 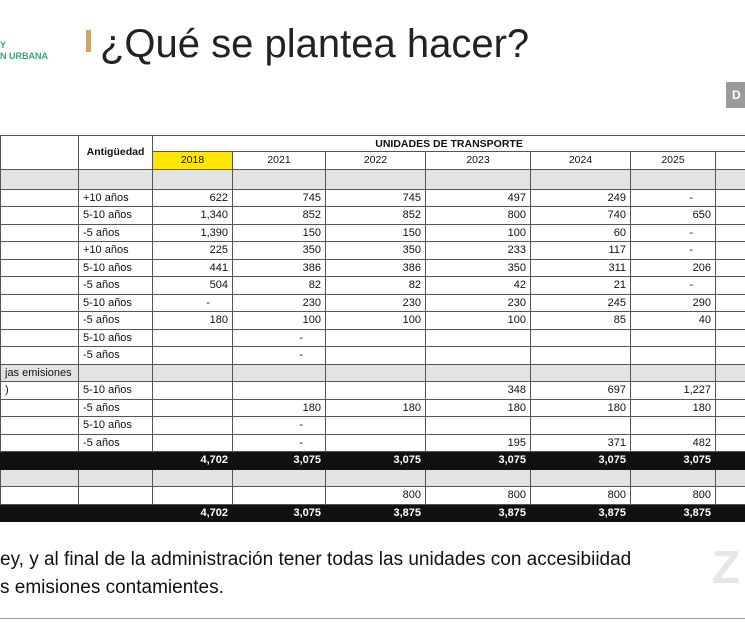 I want to click on table-row: 4,702 3,075 3,075 3,075 3,075 3,075, so click(x=372, y=460).